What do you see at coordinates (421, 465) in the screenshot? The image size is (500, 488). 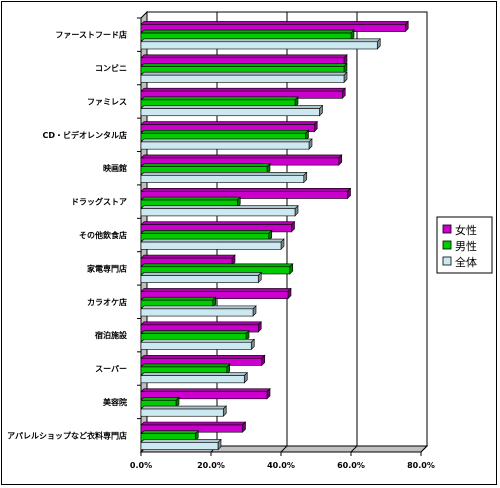 I see `x-tick-label: 80.0%` at bounding box center [421, 465].